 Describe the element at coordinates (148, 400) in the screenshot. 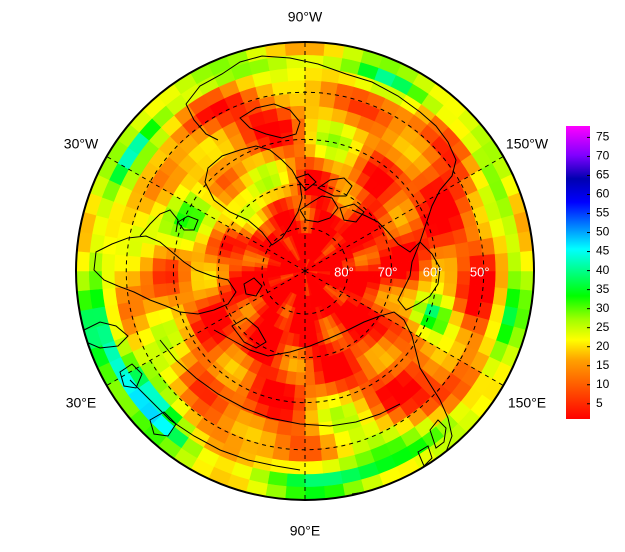

I see `coastline-caspian` at that location.